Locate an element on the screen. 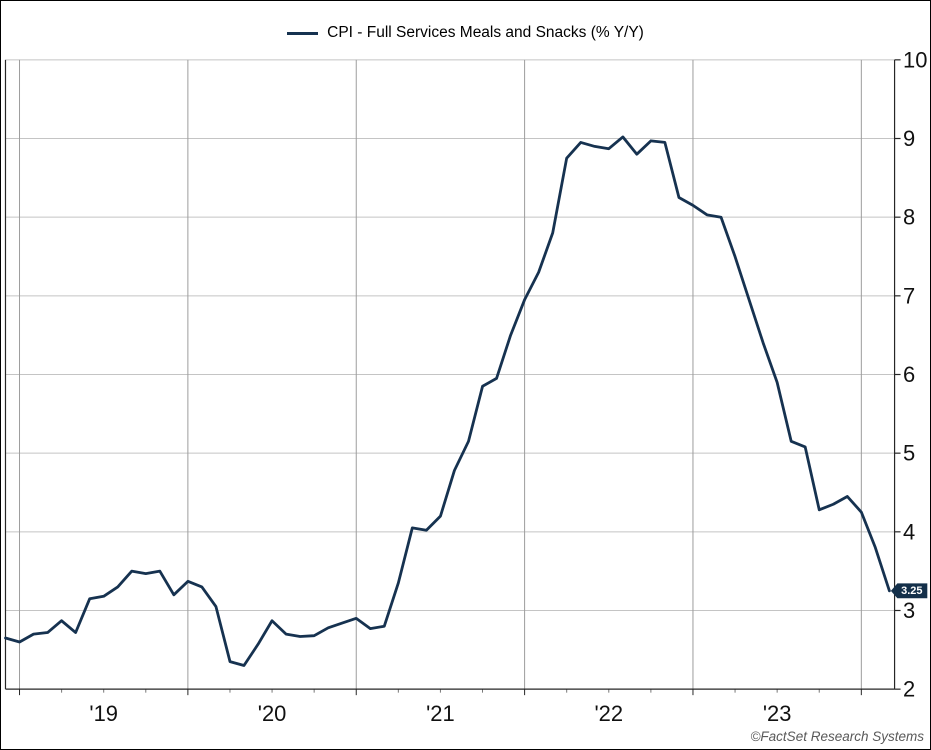 The image size is (931, 750). y-tick-label: 5 is located at coordinates (909, 453).